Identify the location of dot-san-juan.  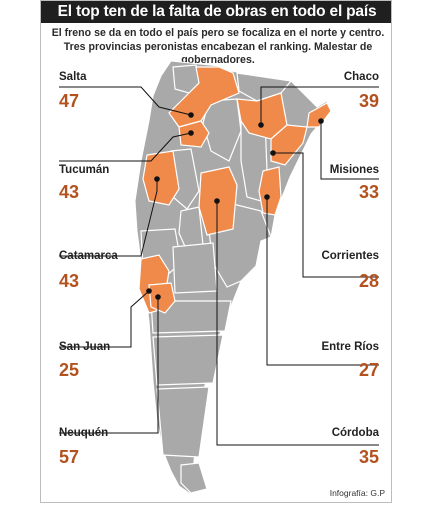
(149, 291).